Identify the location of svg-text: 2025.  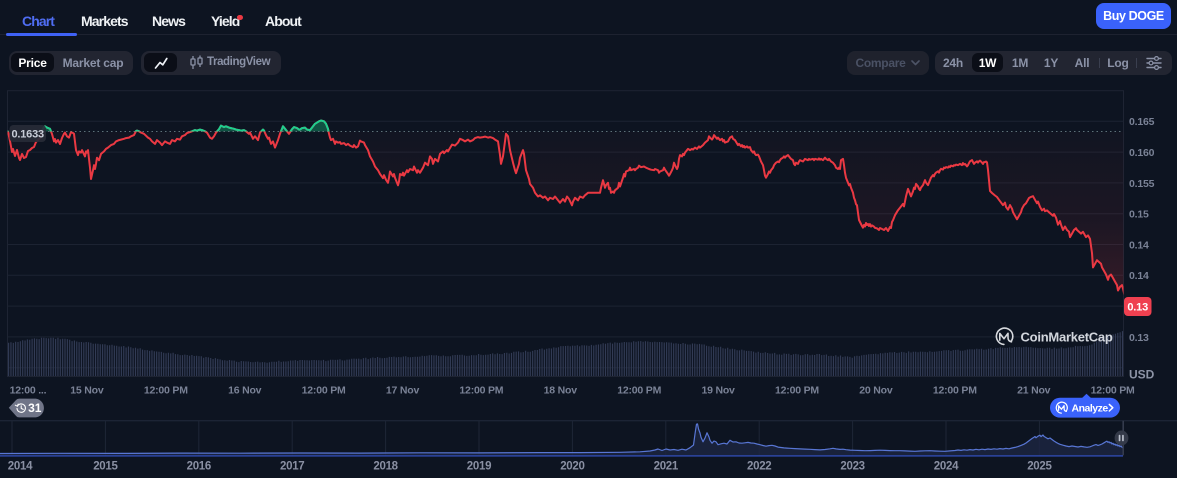
(1039, 467).